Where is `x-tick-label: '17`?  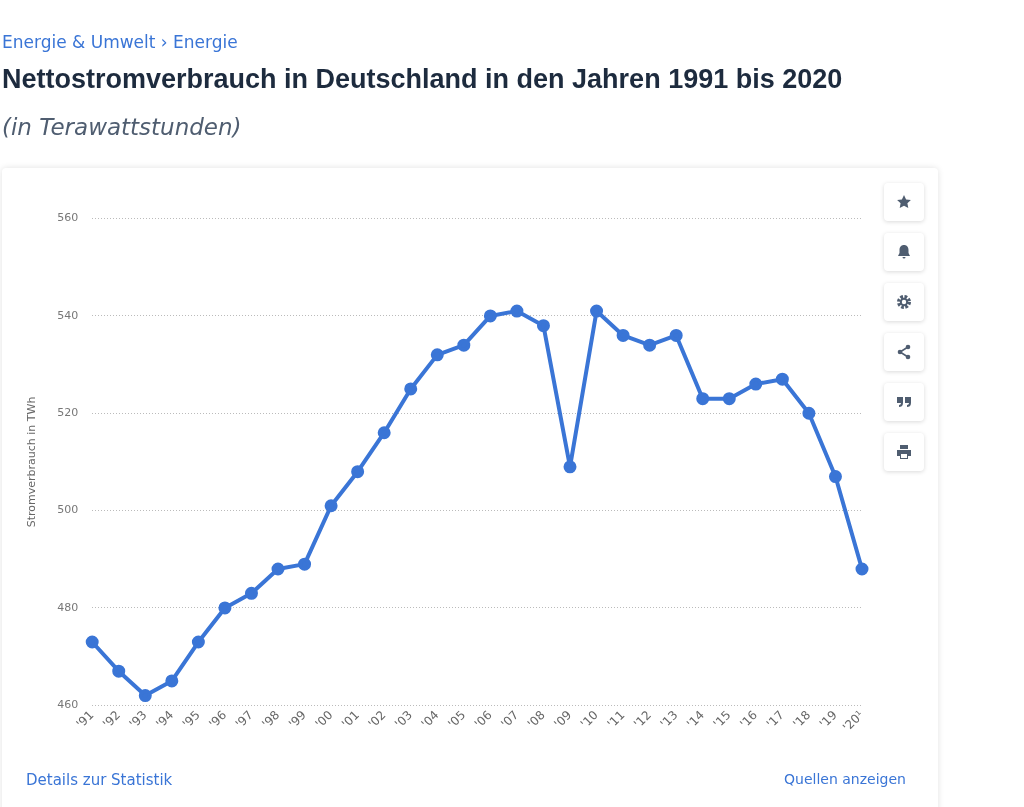 x-tick-label: '17 is located at coordinates (775, 719).